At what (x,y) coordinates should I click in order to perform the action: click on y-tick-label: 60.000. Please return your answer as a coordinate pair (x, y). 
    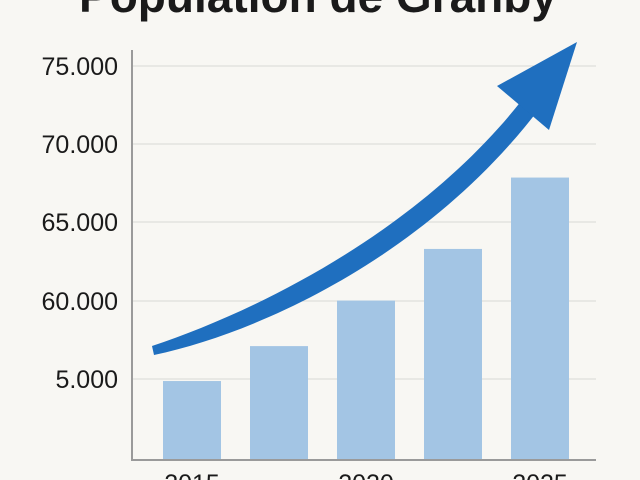
    Looking at the image, I should click on (80, 302).